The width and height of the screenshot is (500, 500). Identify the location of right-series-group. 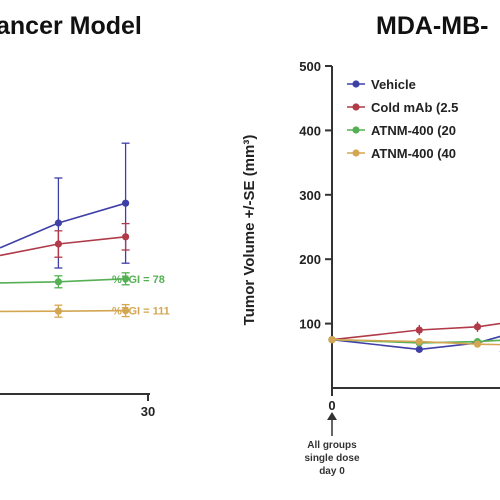
(414, 337).